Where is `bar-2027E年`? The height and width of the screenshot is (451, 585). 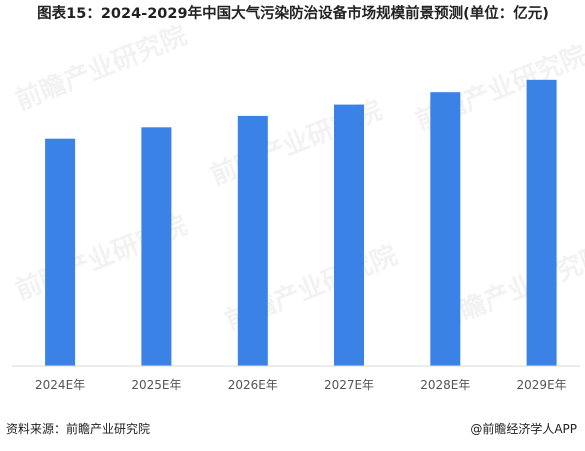
bar-2027E年 is located at coordinates (349, 235).